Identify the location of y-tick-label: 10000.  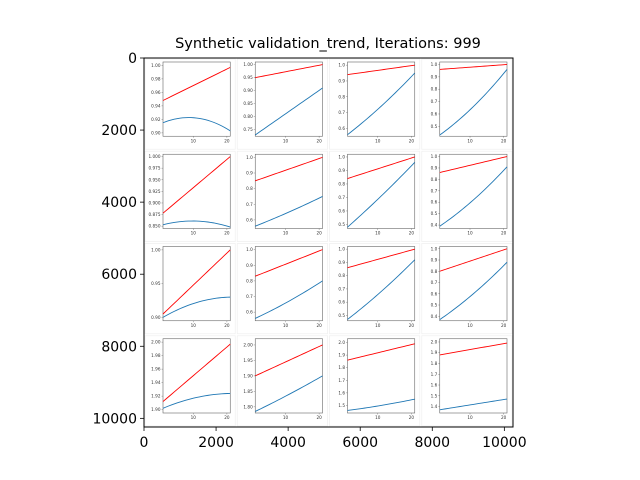
(114, 419).